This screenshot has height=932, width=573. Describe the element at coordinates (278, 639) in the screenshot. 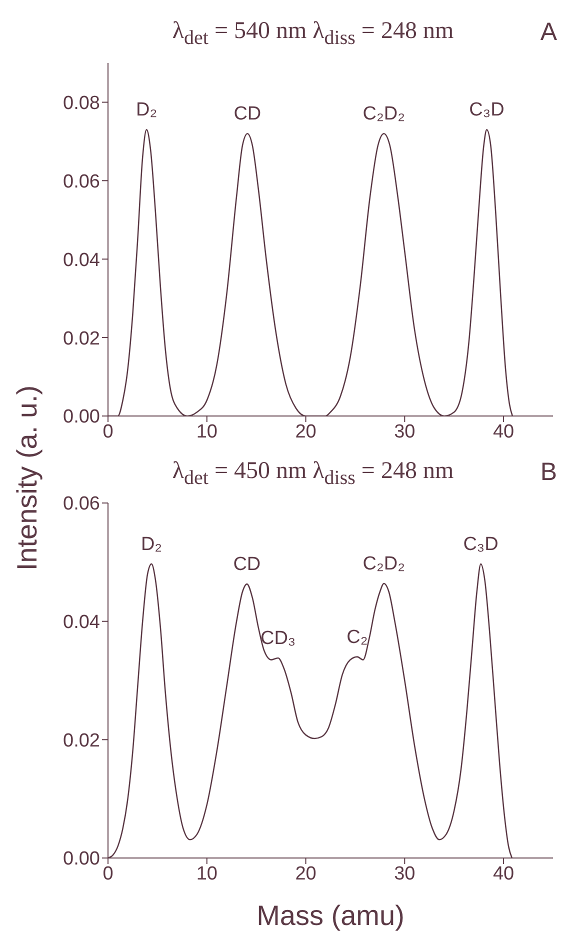

I see `annotation: CD₃` at that location.